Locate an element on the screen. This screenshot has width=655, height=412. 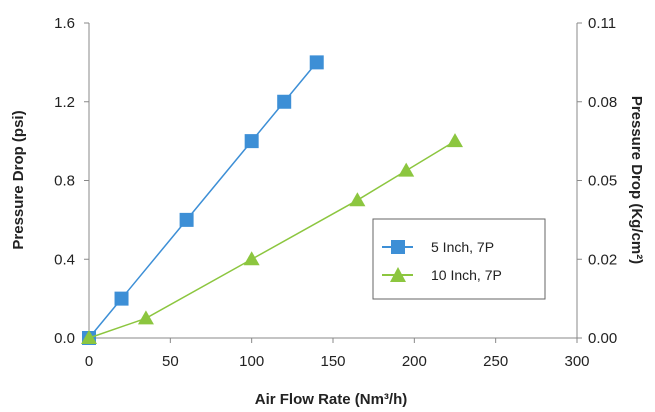
legend-label-series-1: 5 Inch, 7P is located at coordinates (462, 247).